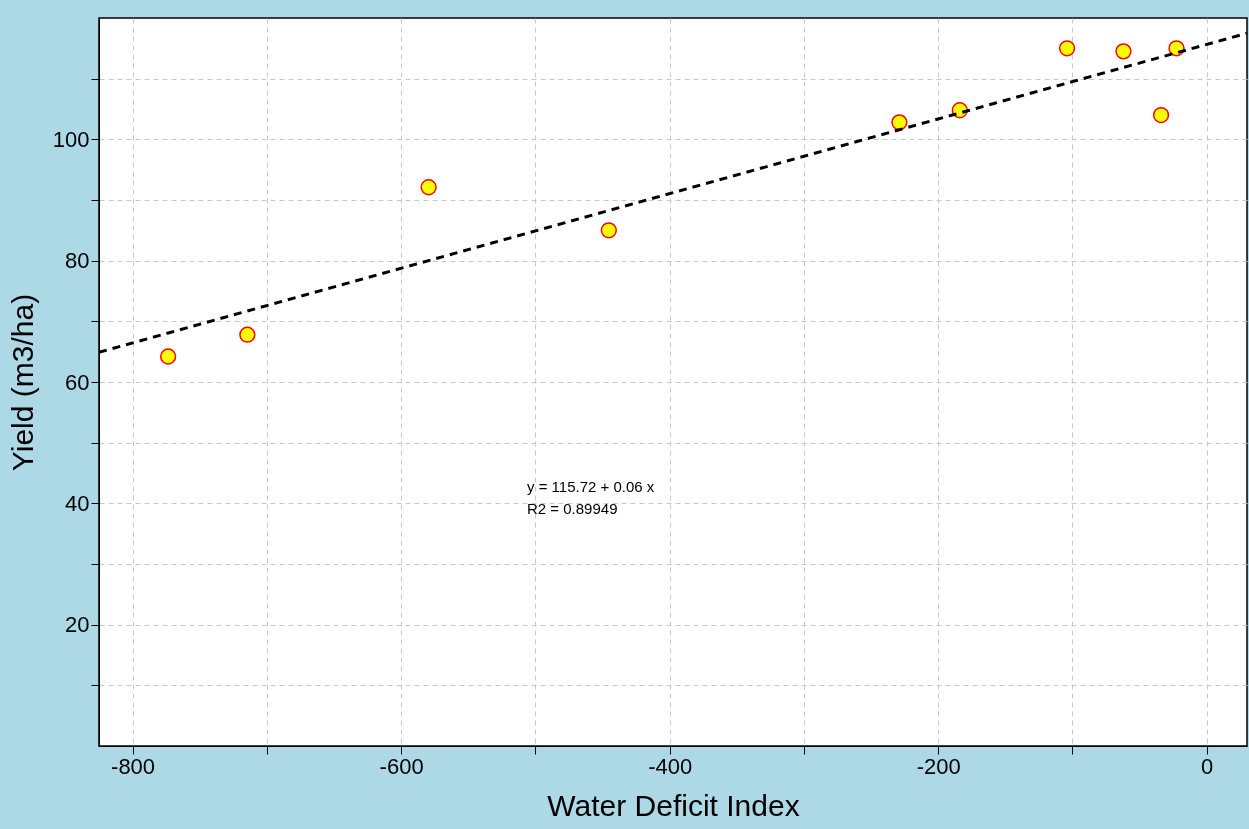  I want to click on y-tick-label: 40, so click(77, 503).